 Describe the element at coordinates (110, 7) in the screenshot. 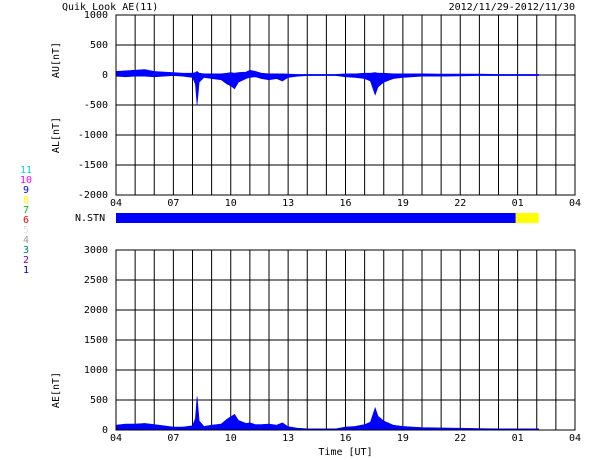

I see `title: Quik Look AE(11)` at that location.